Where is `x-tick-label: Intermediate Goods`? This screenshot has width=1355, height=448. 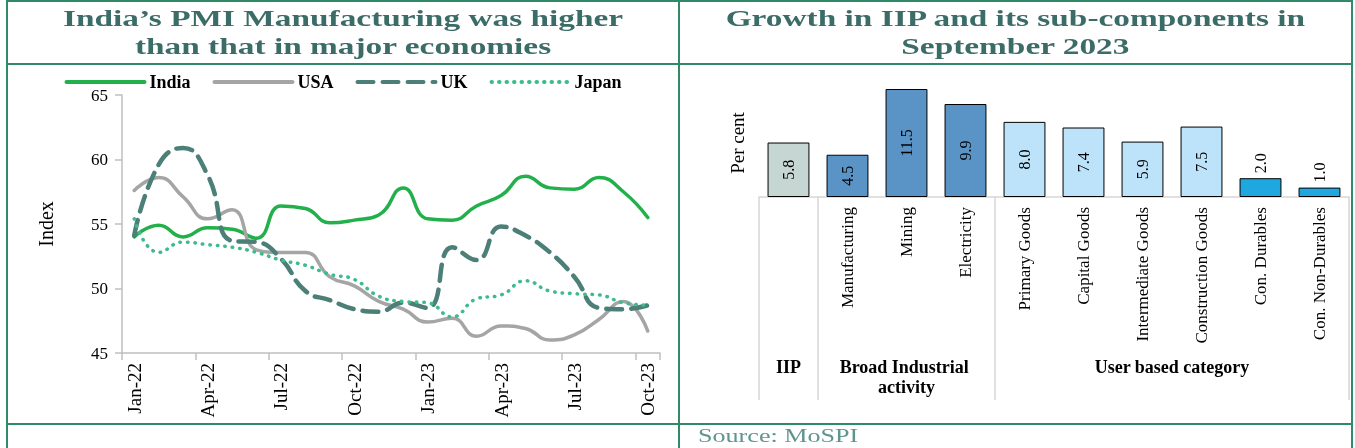
x-tick-label: Intermediate Goods is located at coordinates (1142, 274).